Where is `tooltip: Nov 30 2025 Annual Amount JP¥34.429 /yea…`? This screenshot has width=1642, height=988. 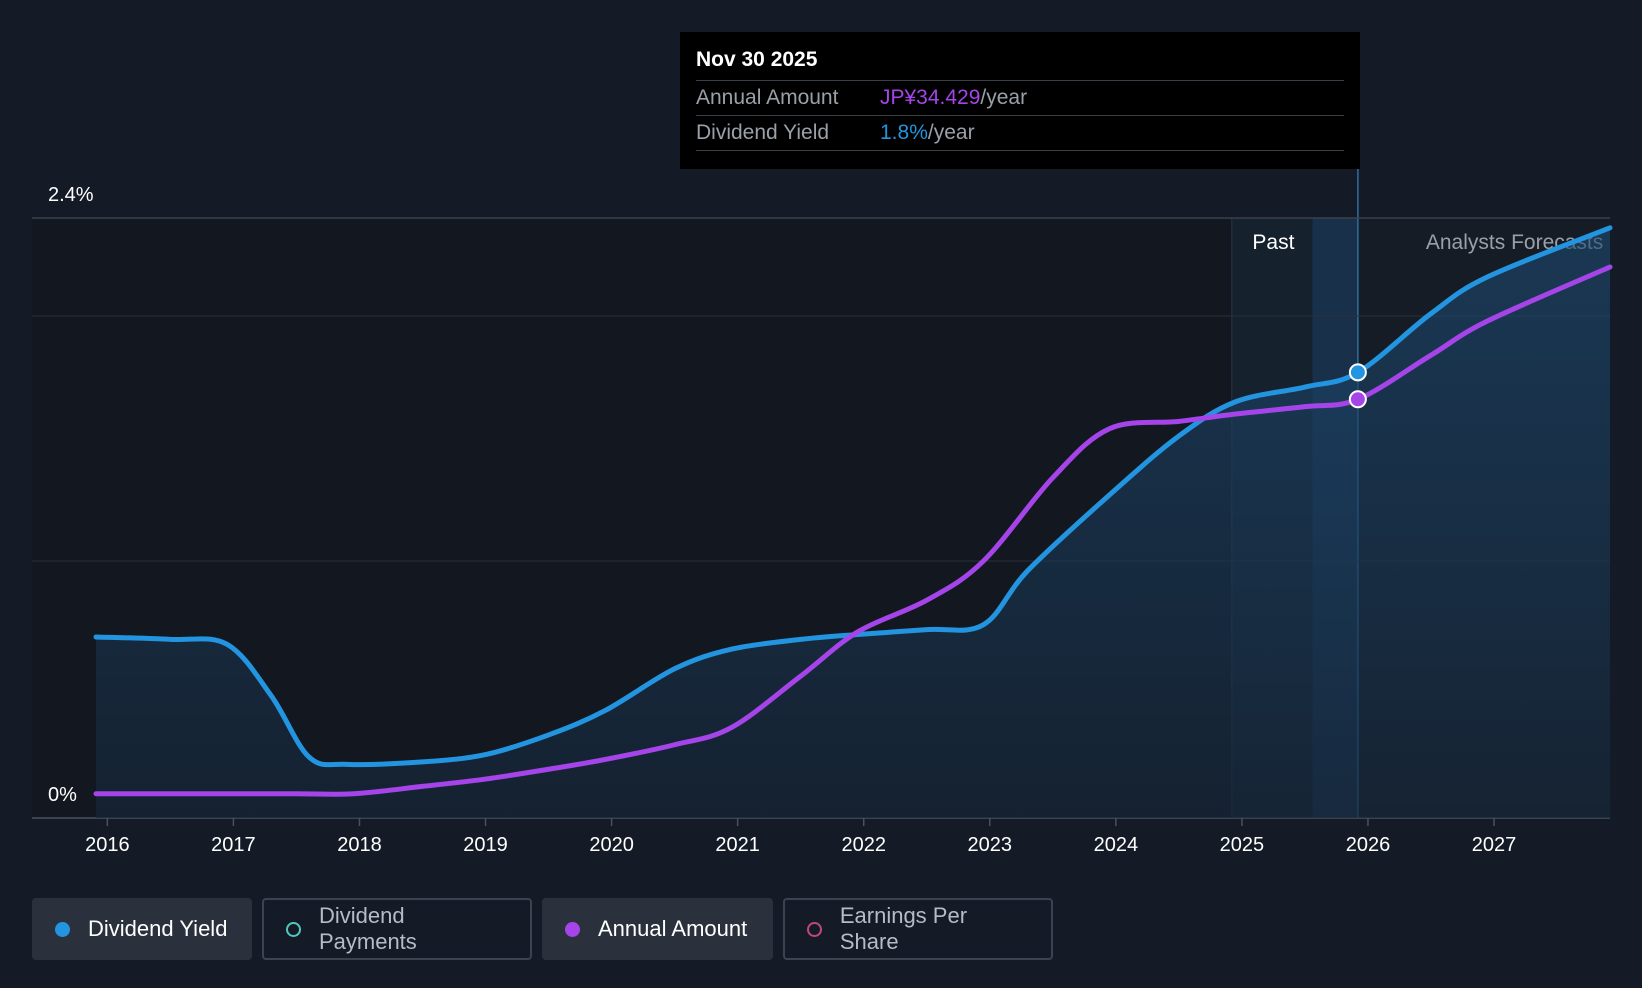
tooltip: Nov 30 2025 Annual Amount JP¥34.429 /yea… is located at coordinates (1020, 100).